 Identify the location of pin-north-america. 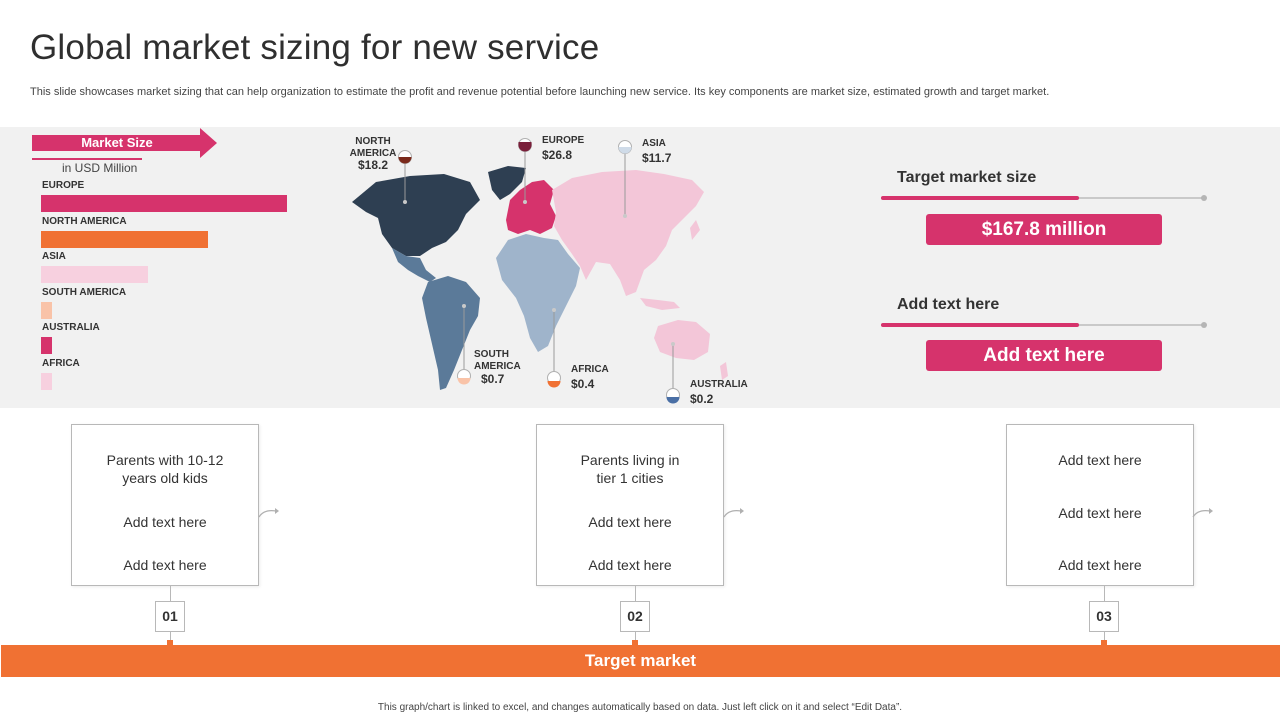
(405, 177).